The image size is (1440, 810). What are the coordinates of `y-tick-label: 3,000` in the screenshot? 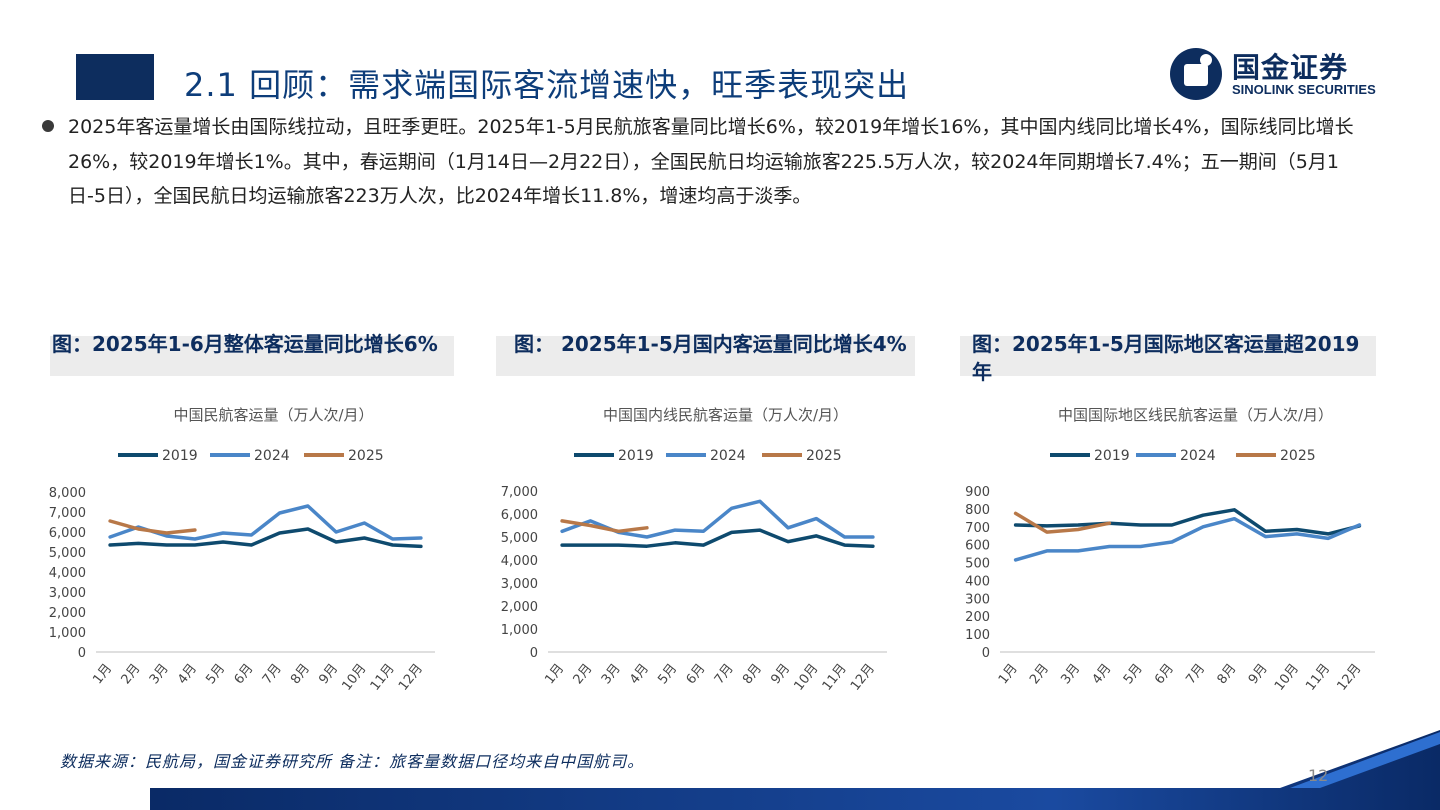 It's located at (519, 584).